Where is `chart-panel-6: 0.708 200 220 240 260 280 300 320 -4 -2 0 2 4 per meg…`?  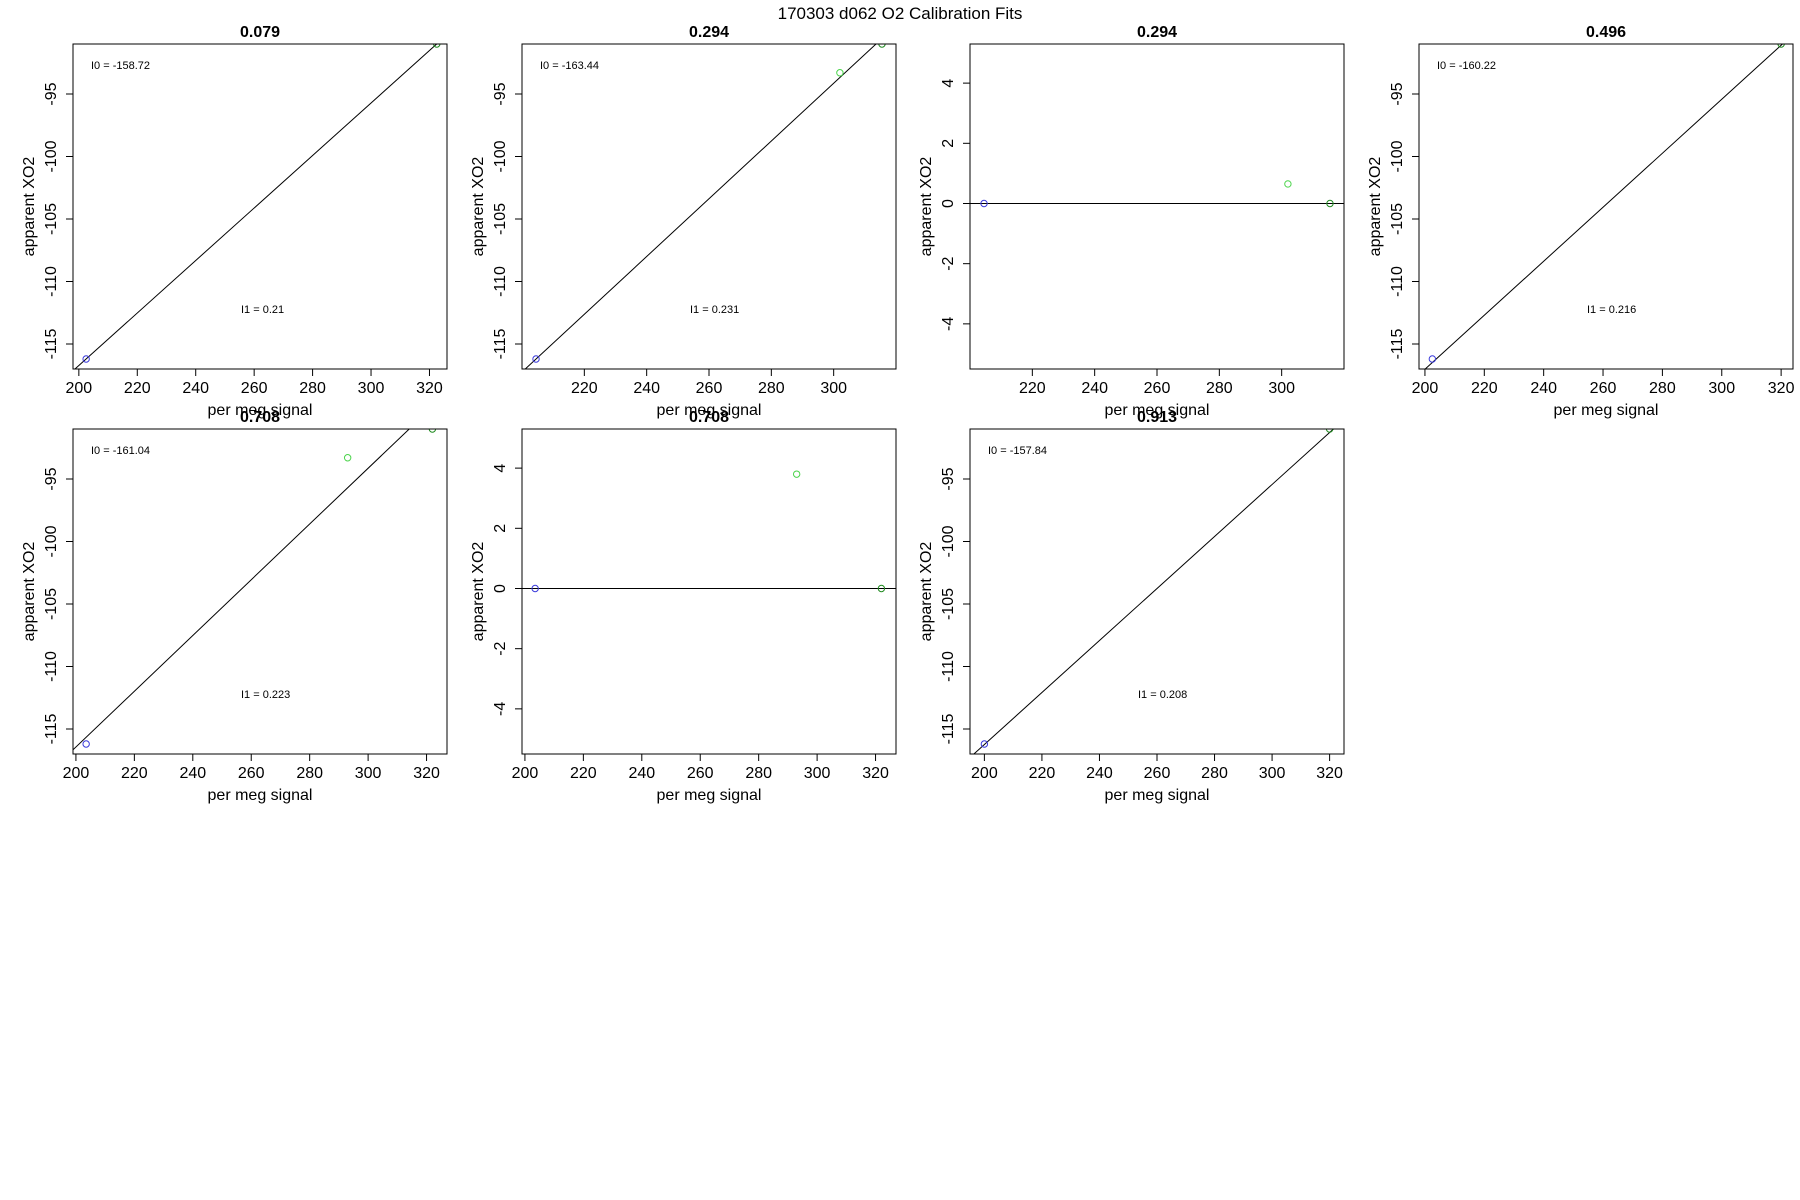 chart-panel-6: 0.708 200 220 240 260 280 300 320 -4 -2 0 2 4 per meg… is located at coordinates (683, 606).